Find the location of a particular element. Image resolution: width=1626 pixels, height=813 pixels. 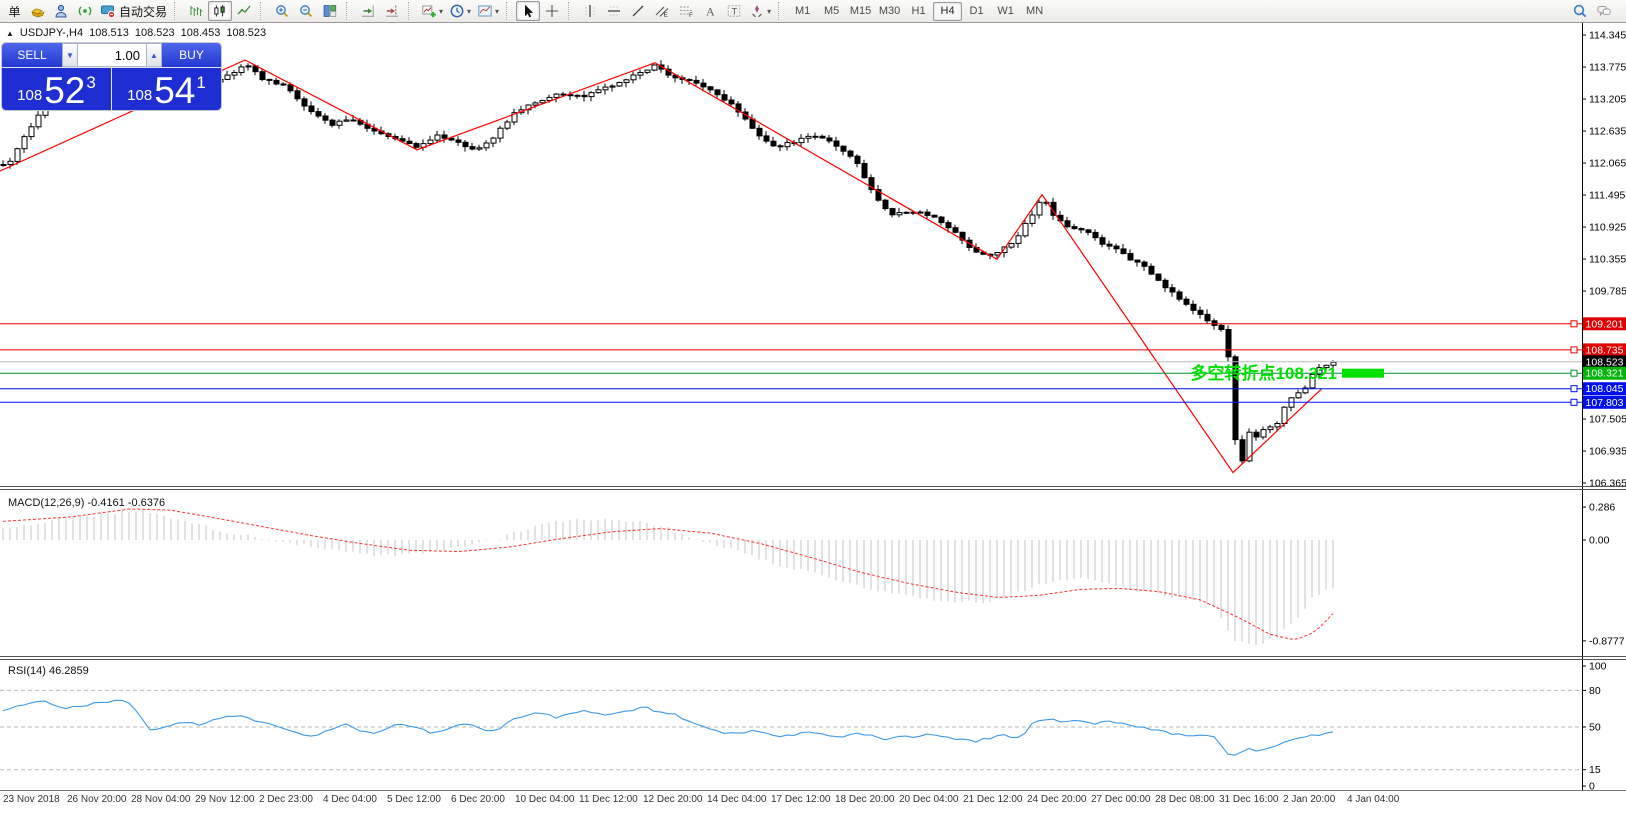

autotrade-button: 自动交易 is located at coordinates (133, 11).